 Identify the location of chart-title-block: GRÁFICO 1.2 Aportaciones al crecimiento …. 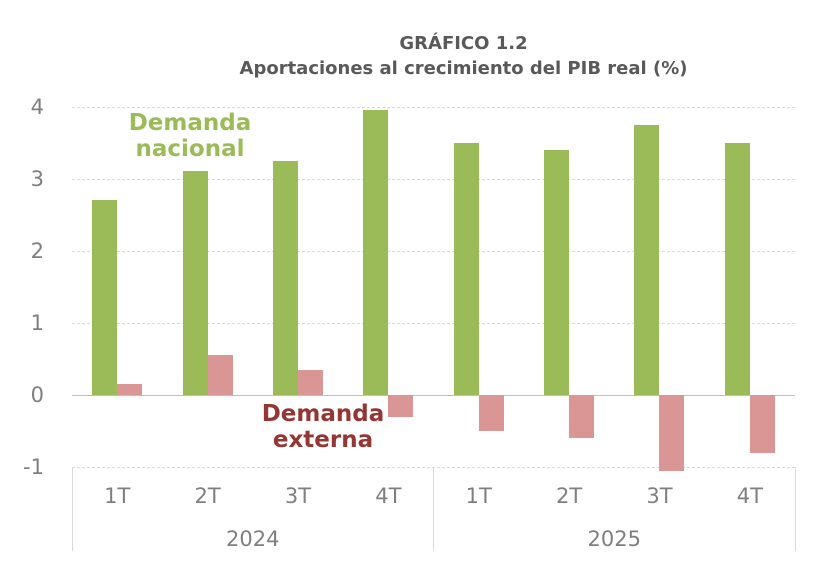
(463, 56).